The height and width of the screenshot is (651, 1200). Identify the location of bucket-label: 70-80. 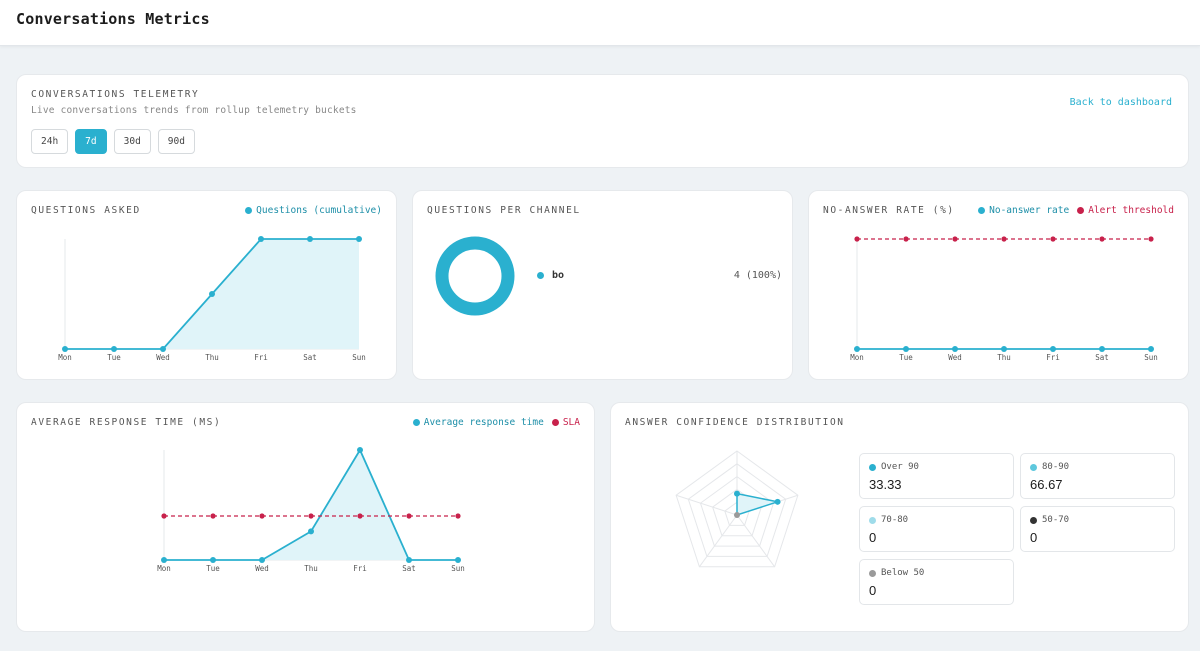
(895, 520).